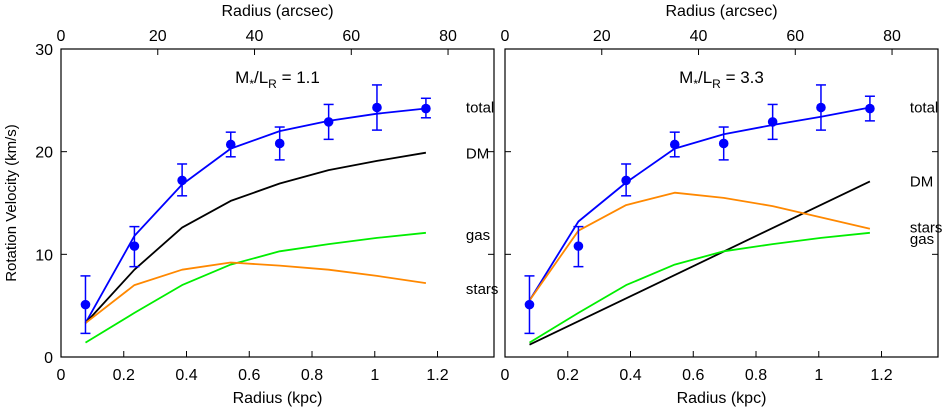 This screenshot has height=409, width=948. Describe the element at coordinates (742, 77) in the screenshot. I see `annotation-part: = 3.3` at that location.